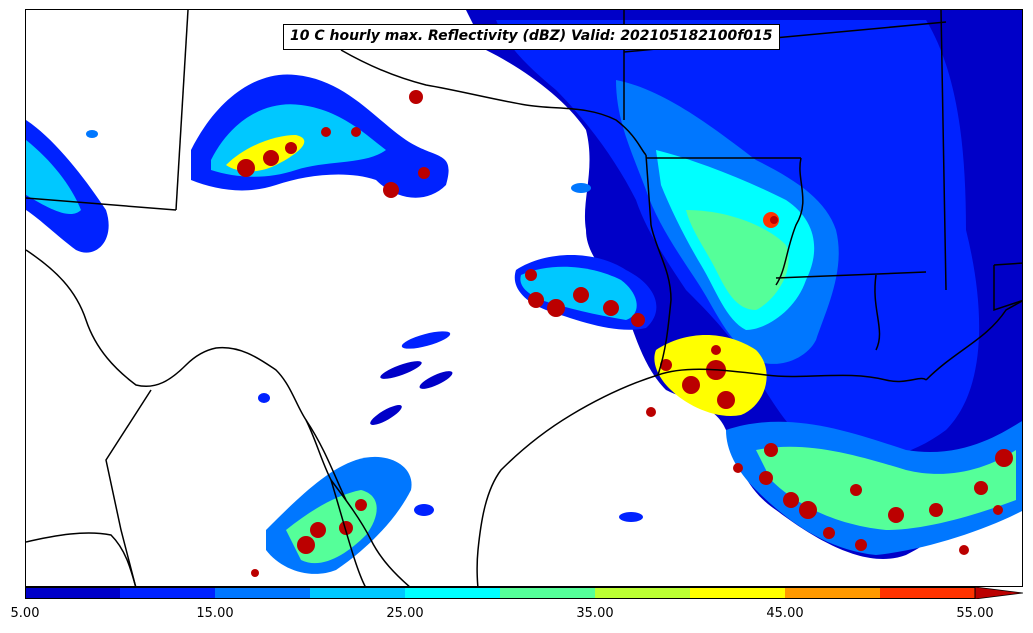 The image size is (1033, 633). What do you see at coordinates (25, 613) in the screenshot?
I see `colorbar-tick-label: 5.00` at bounding box center [25, 613].